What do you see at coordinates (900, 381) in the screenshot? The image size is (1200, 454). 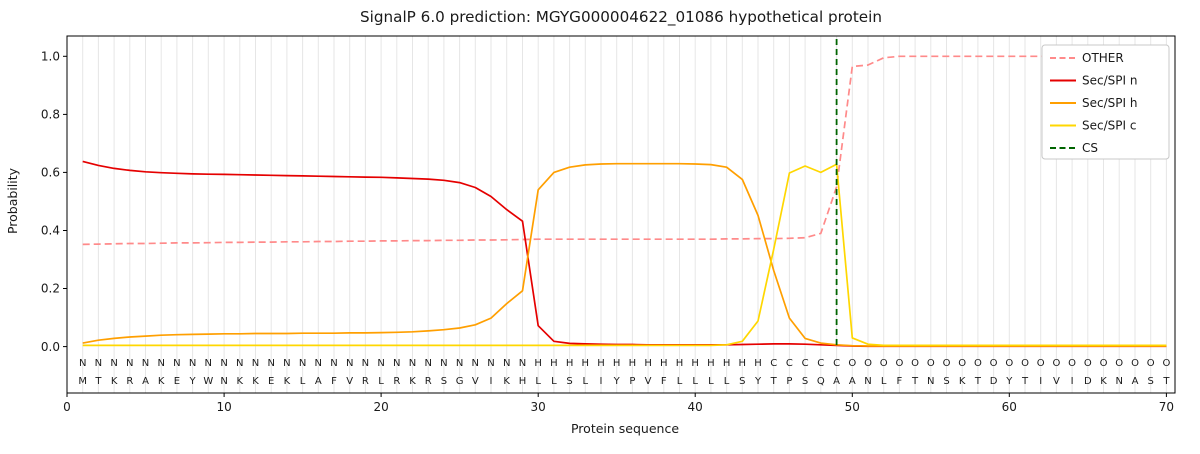 I see `sequence-letter: F` at bounding box center [900, 381].